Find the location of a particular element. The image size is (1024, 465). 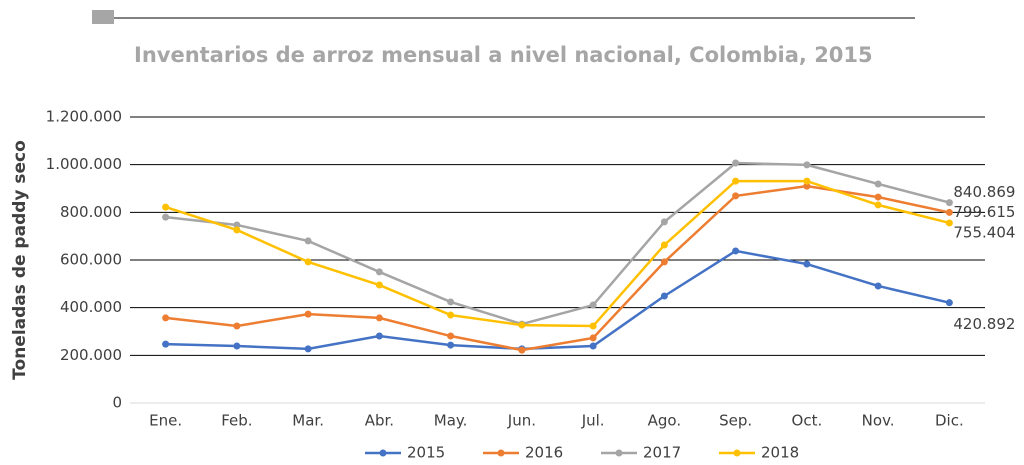

y-tick-label: 600.000 is located at coordinates (91, 260).